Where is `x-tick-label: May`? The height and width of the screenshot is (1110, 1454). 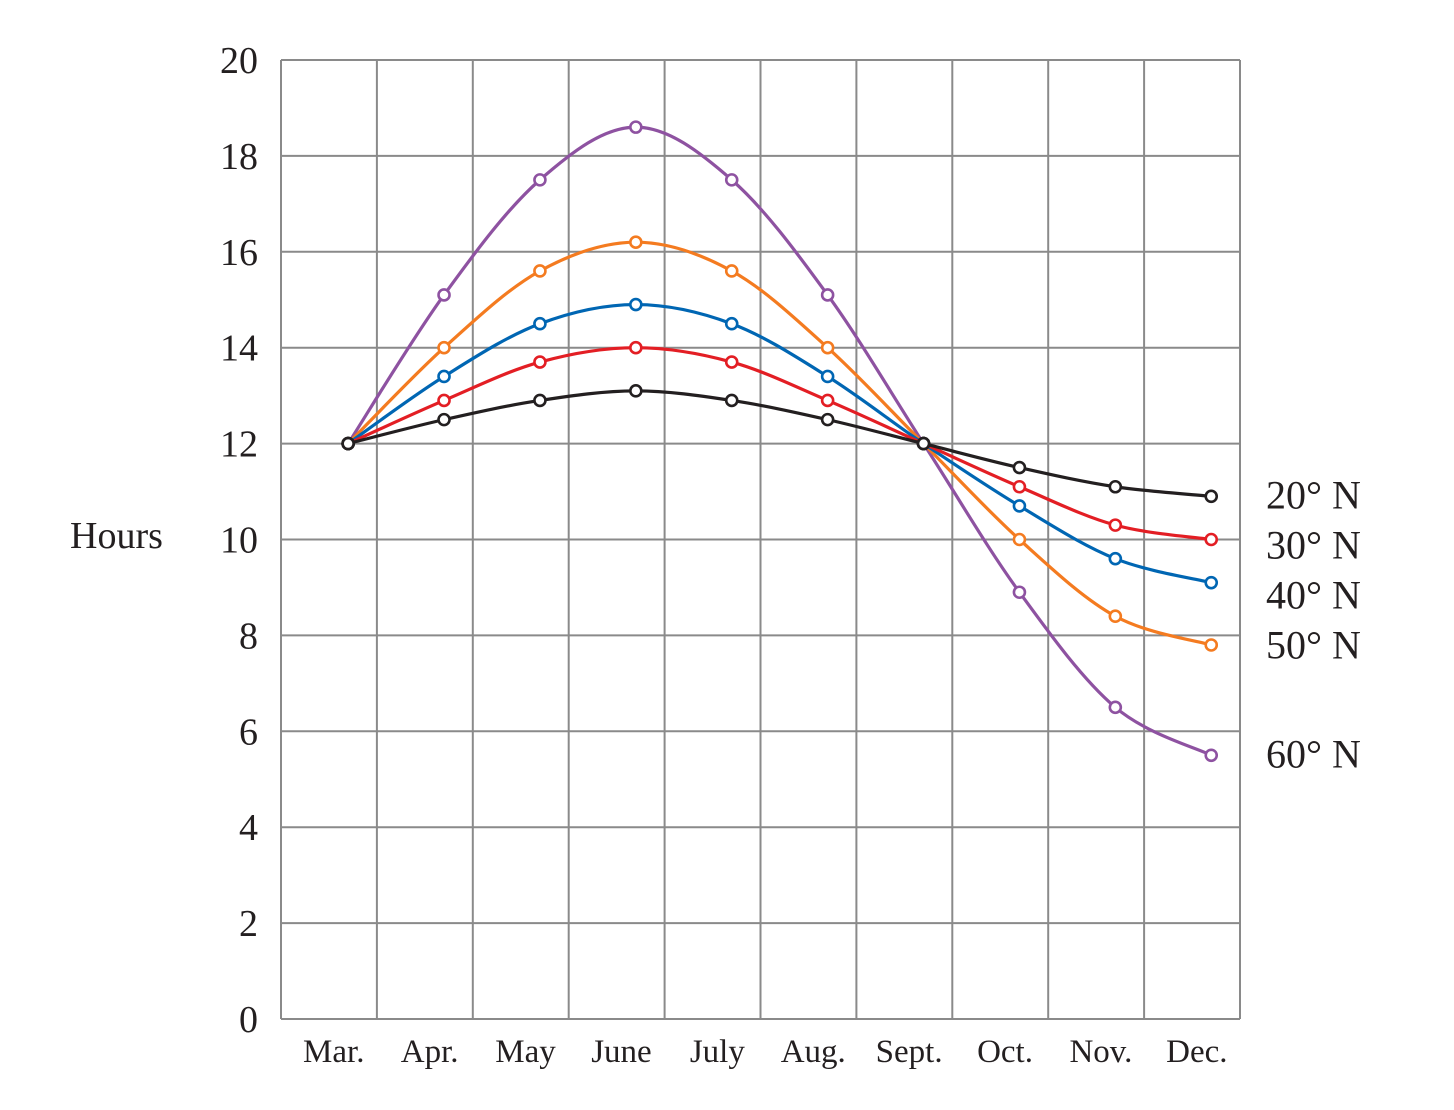
x-tick-label: May is located at coordinates (525, 1052).